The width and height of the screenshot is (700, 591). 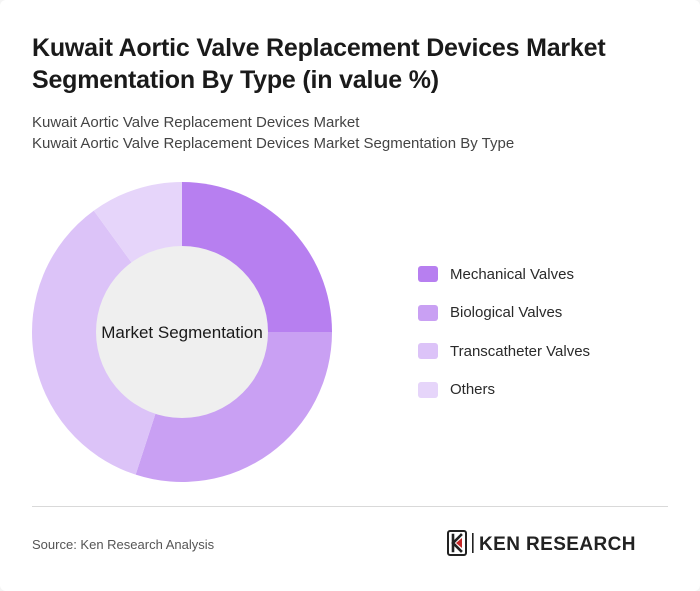 I want to click on legend-item: Transcatheter Valves, so click(x=548, y=351).